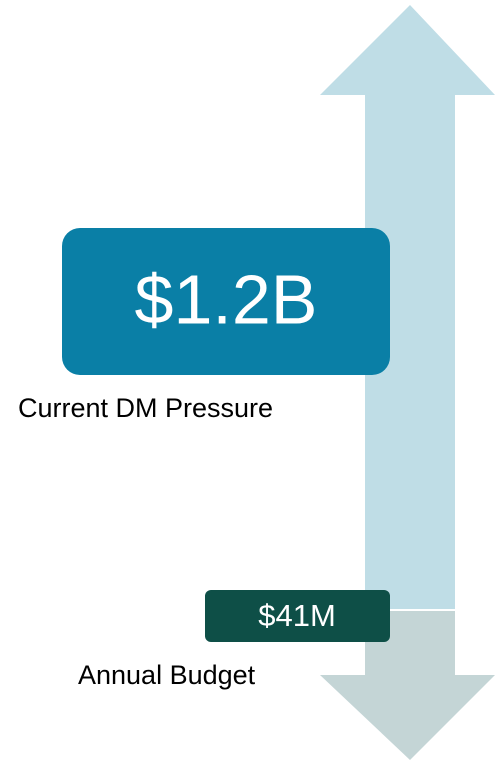  What do you see at coordinates (407, 685) in the screenshot?
I see `down-arrow` at bounding box center [407, 685].